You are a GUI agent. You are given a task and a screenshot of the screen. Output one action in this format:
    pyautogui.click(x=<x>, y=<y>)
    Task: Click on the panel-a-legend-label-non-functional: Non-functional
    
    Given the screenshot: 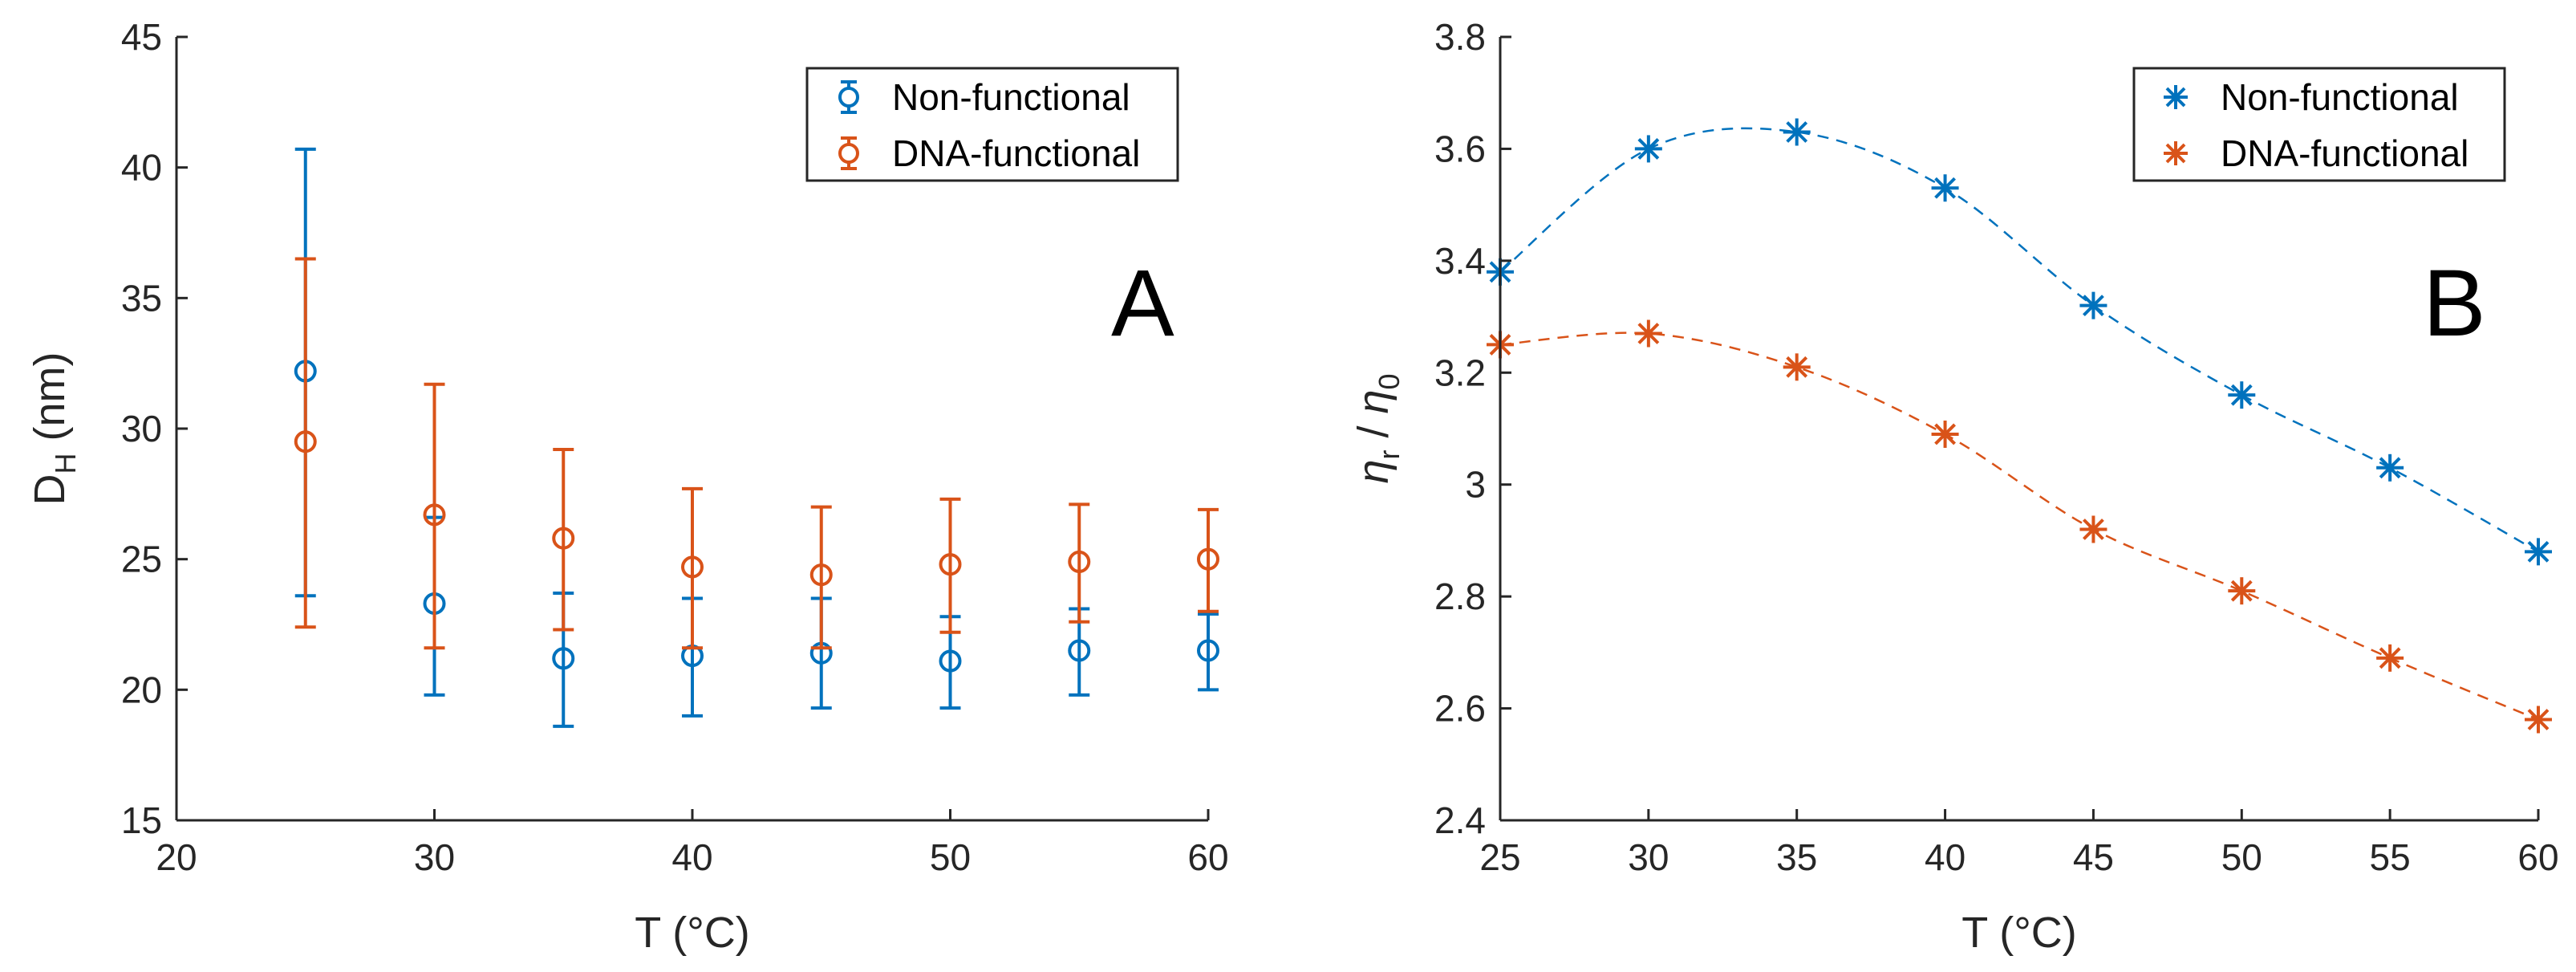 What is the action you would take?
    pyautogui.click(x=1011, y=97)
    